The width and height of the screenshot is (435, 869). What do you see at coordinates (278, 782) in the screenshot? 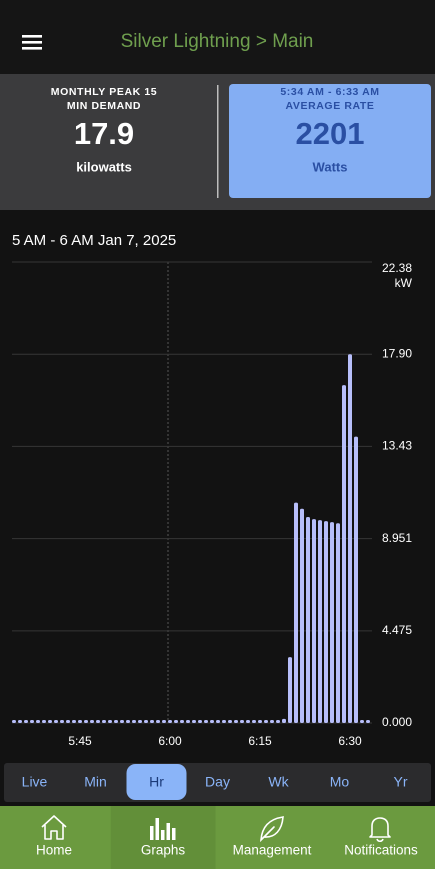
I see `tab: Wk` at bounding box center [278, 782].